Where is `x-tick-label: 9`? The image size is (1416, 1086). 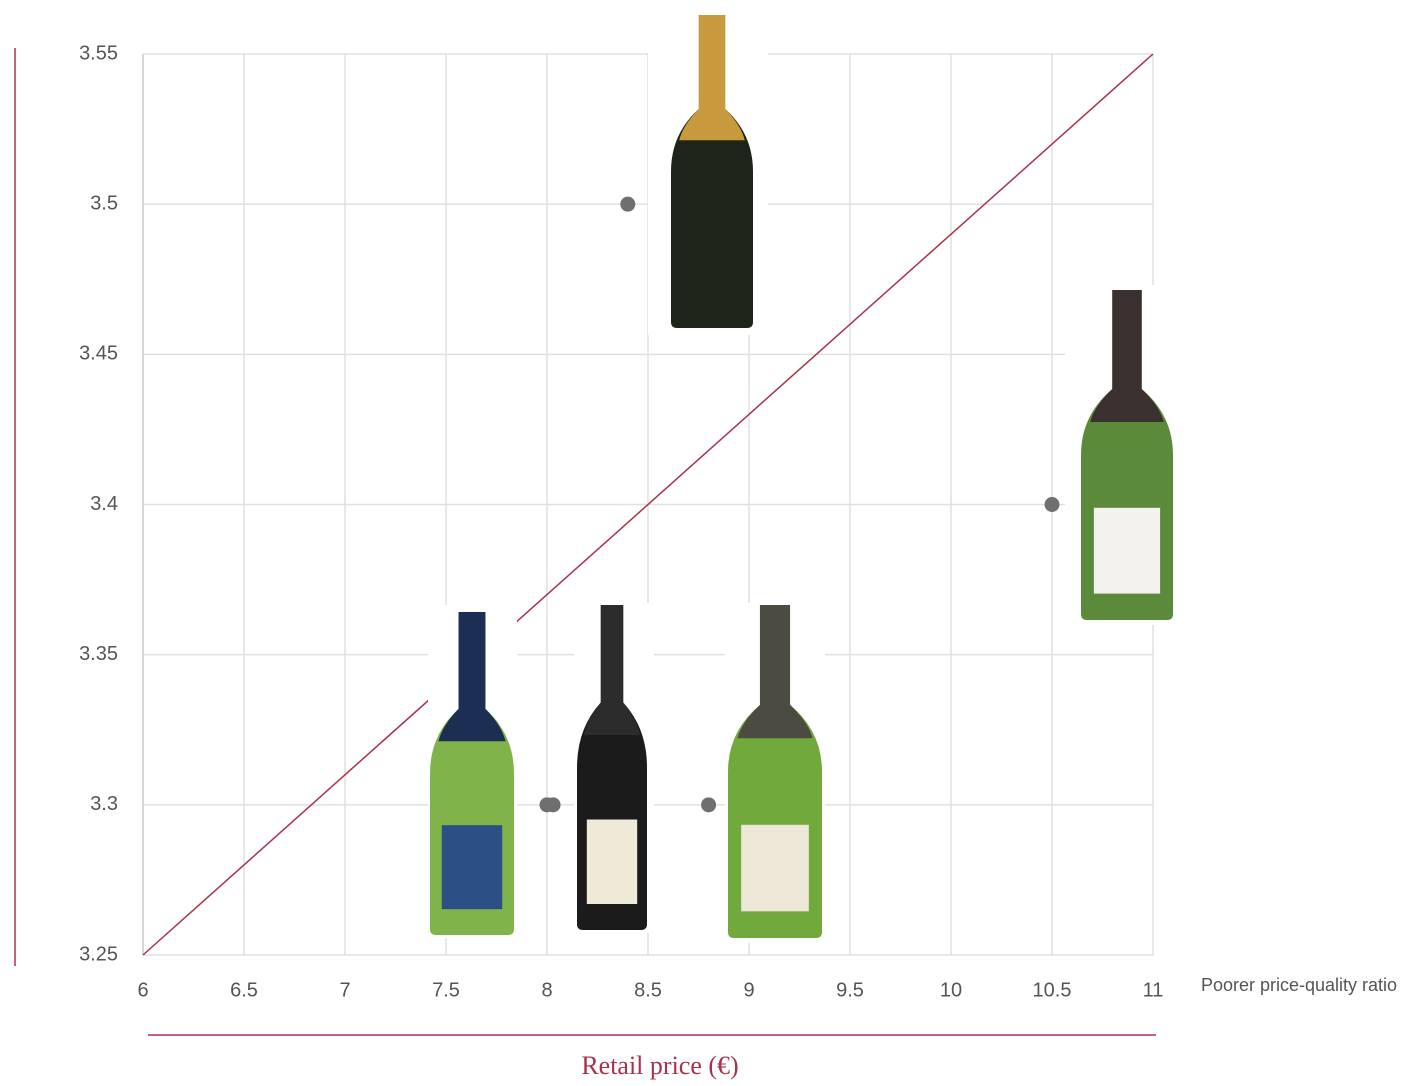
x-tick-label: 9 is located at coordinates (748, 990).